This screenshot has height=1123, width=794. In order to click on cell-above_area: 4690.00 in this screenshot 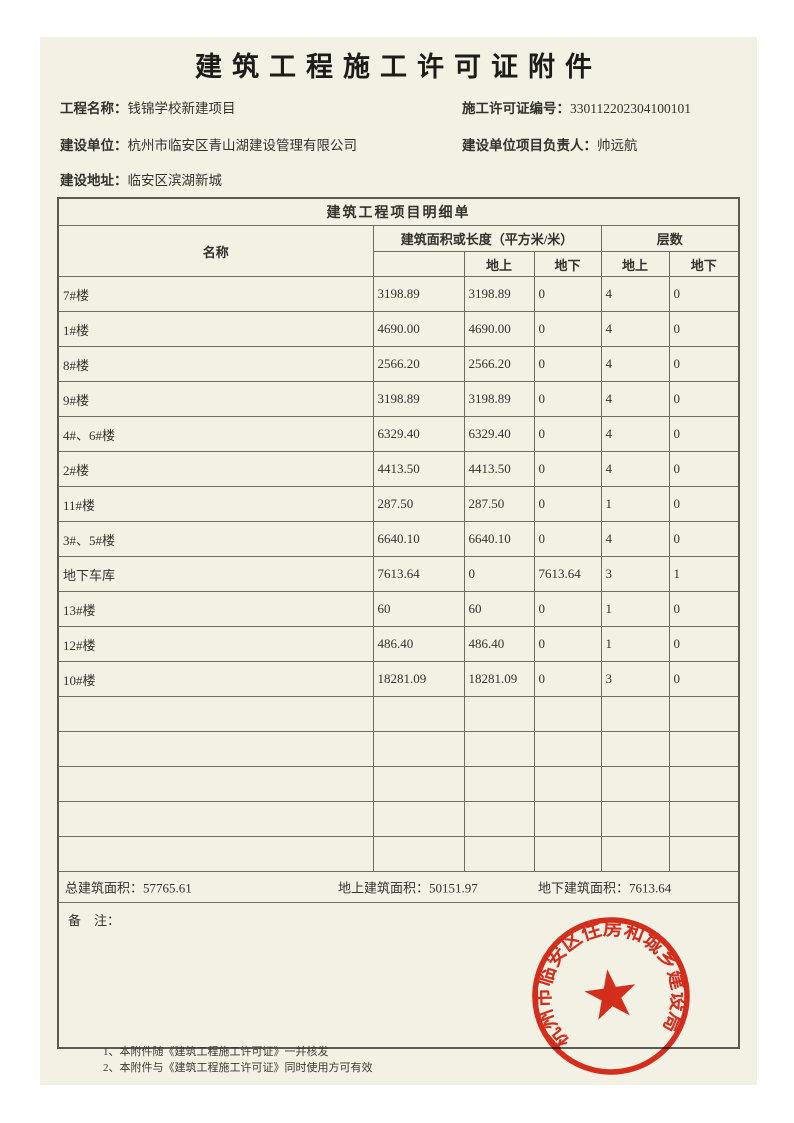, I will do `click(499, 329)`.